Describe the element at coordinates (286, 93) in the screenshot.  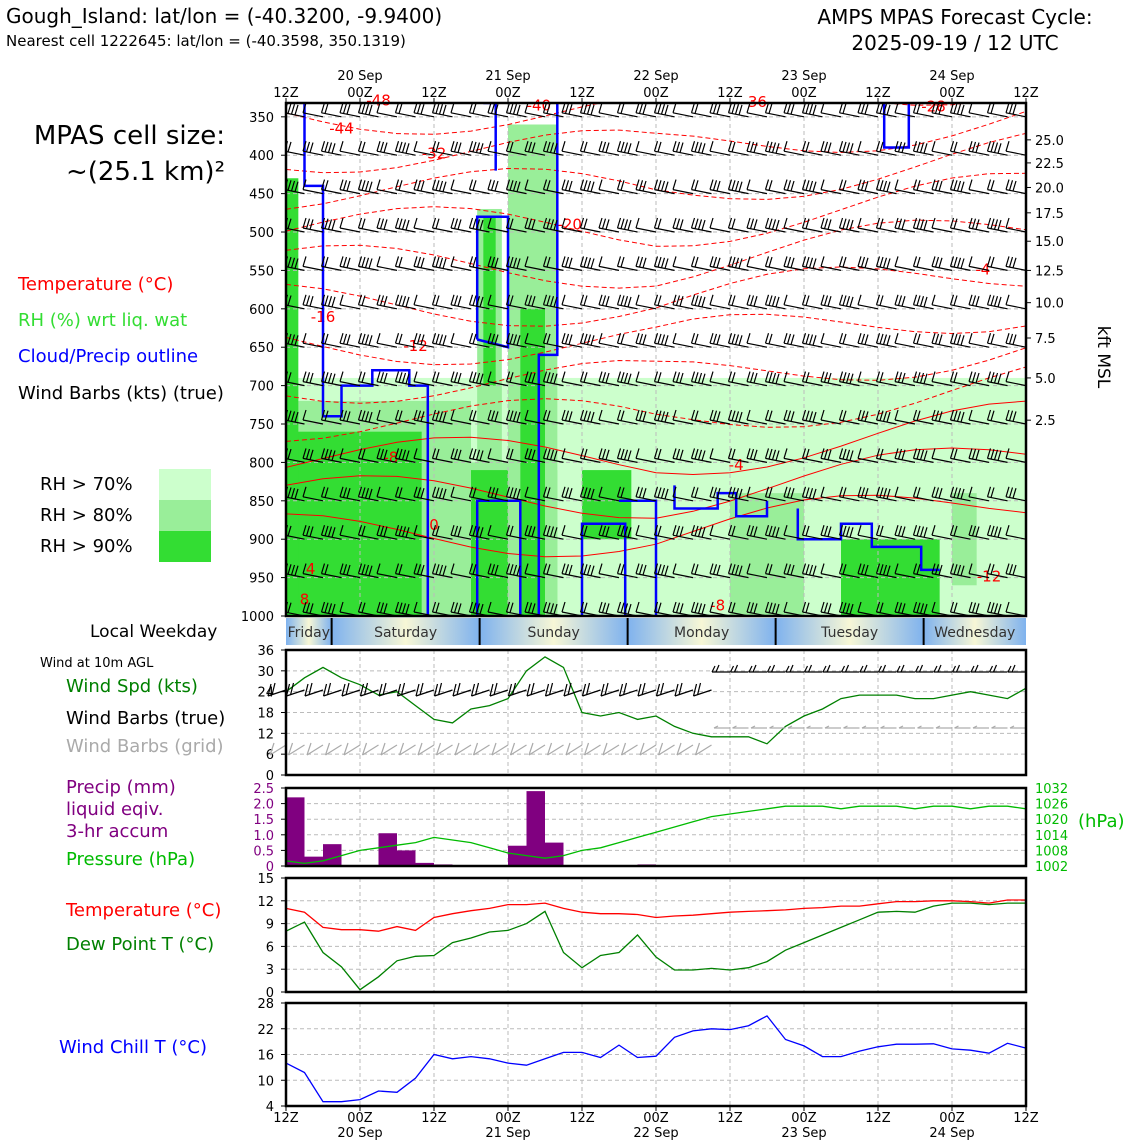
I see `top-time-tick-label: 12Z` at that location.